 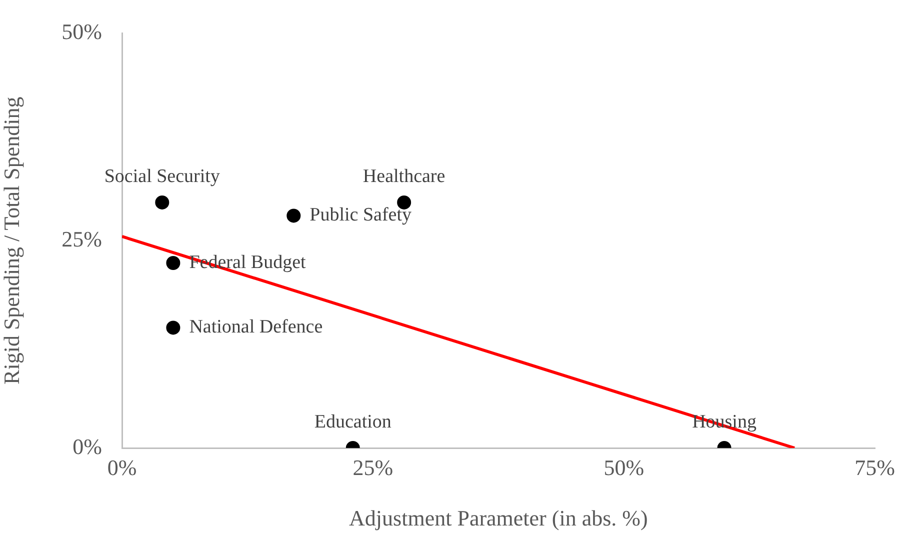 What do you see at coordinates (256, 327) in the screenshot?
I see `annotation: National Defence` at bounding box center [256, 327].